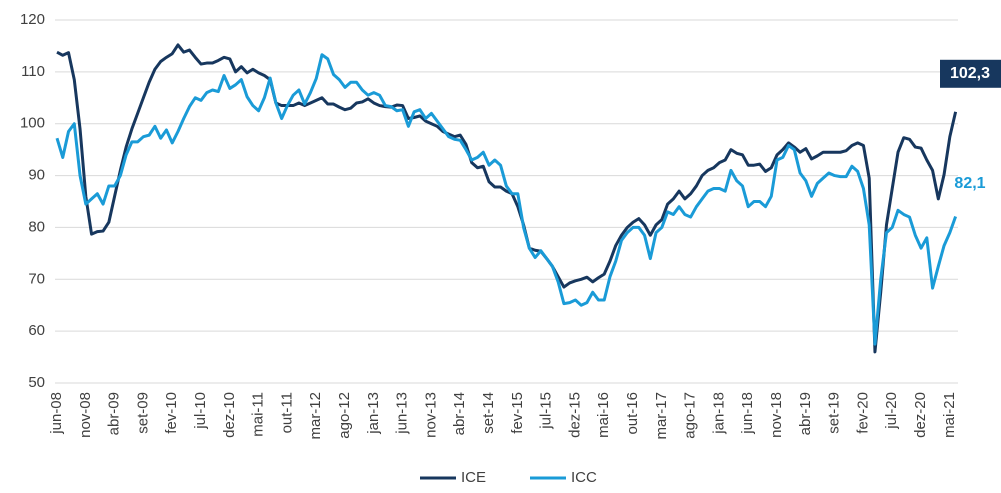 The width and height of the screenshot is (1001, 493). Describe the element at coordinates (584, 477) in the screenshot. I see `legend-label: ICC` at that location.